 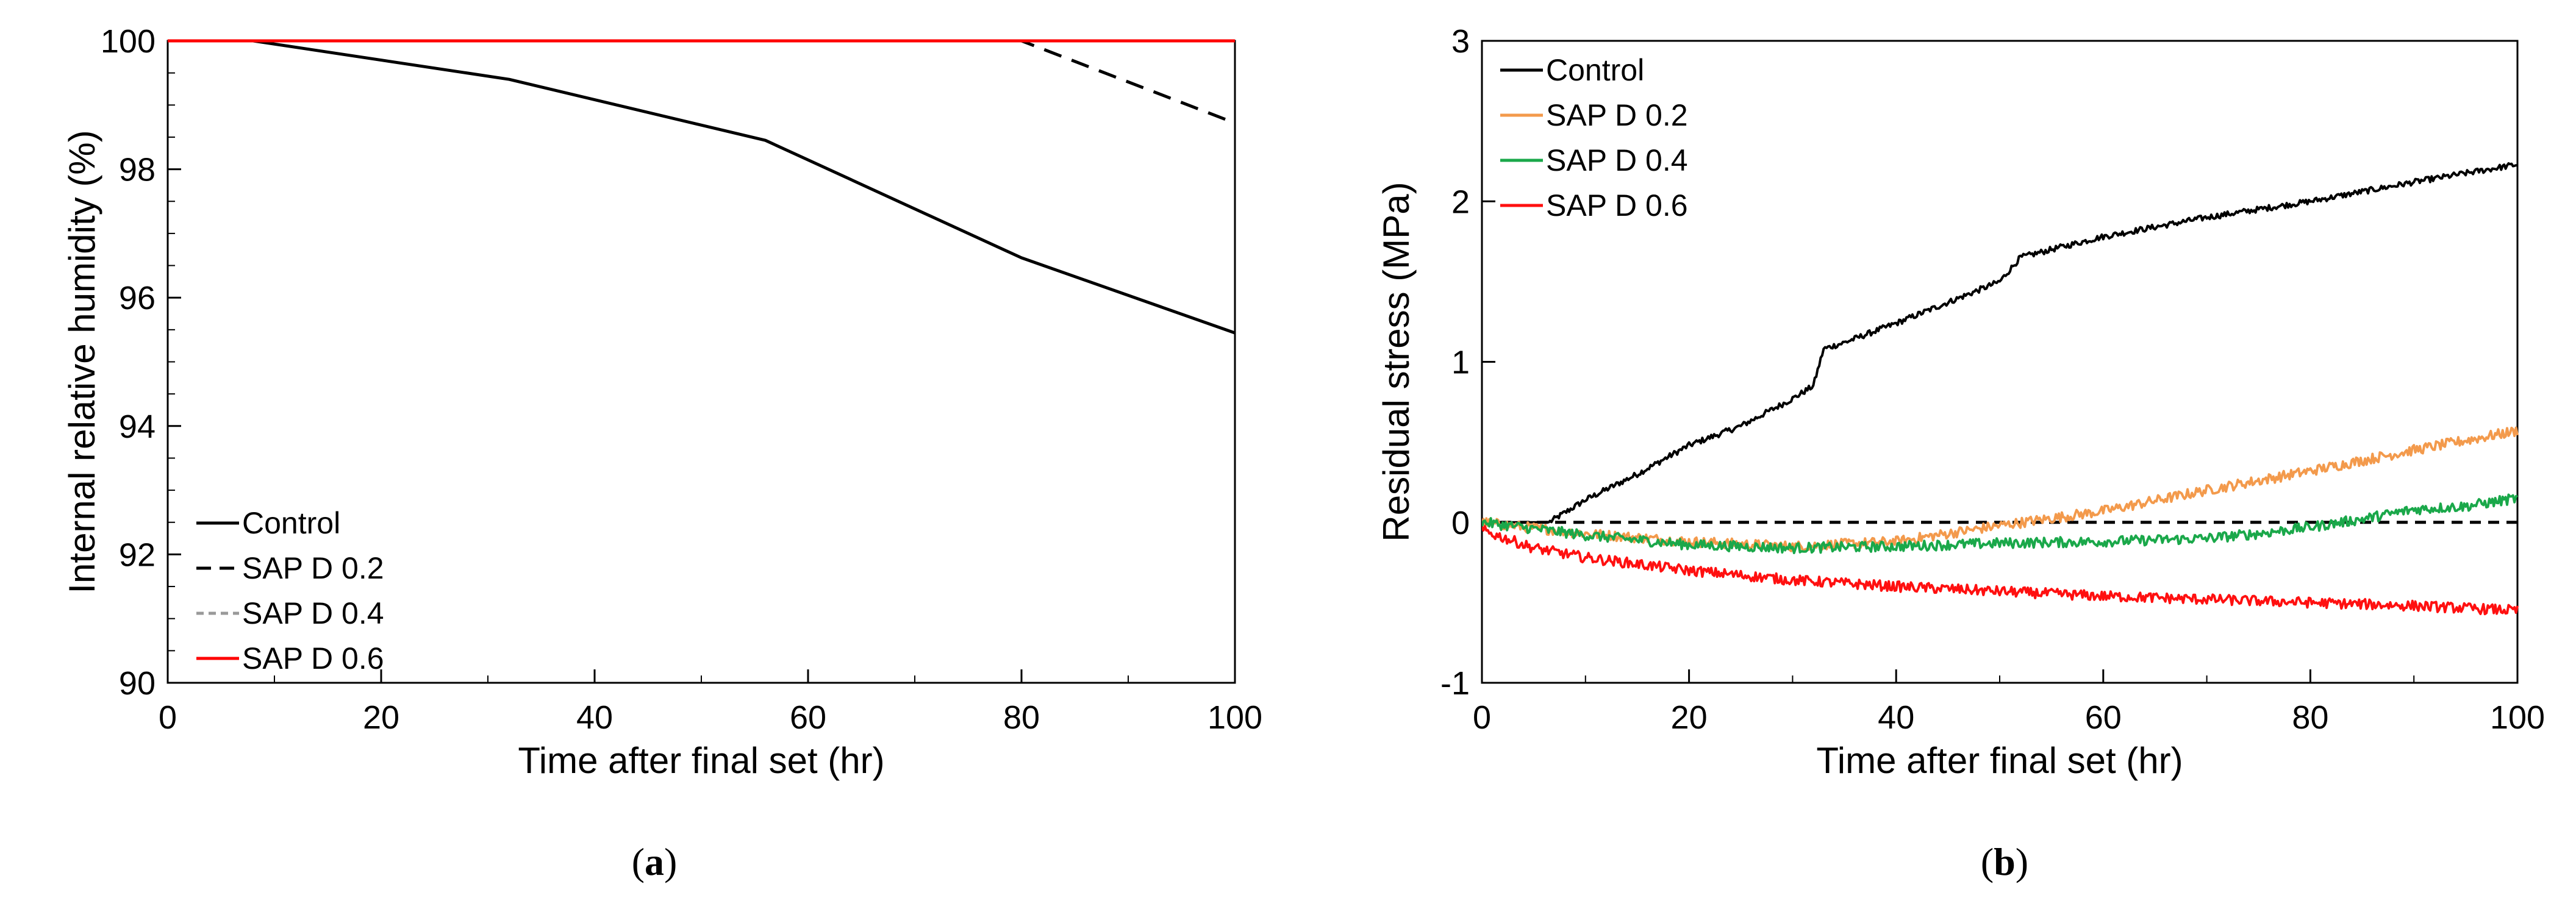 I want to click on panel-a-y-tick-label: 94, so click(x=137, y=426).